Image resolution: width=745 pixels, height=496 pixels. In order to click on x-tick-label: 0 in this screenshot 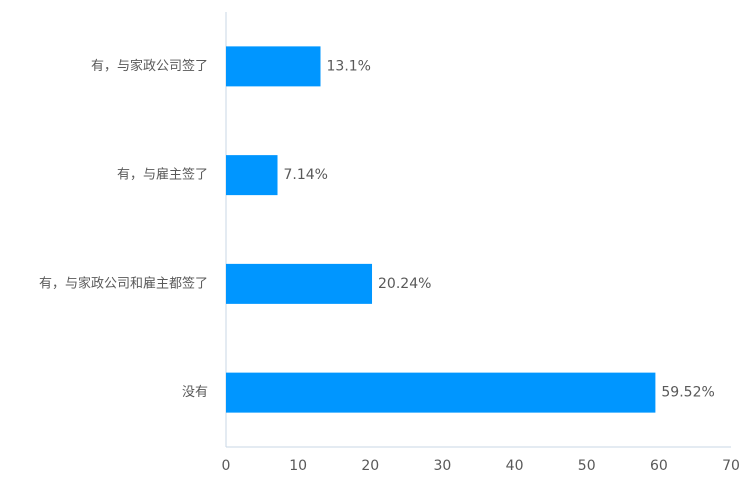, I will do `click(226, 466)`.